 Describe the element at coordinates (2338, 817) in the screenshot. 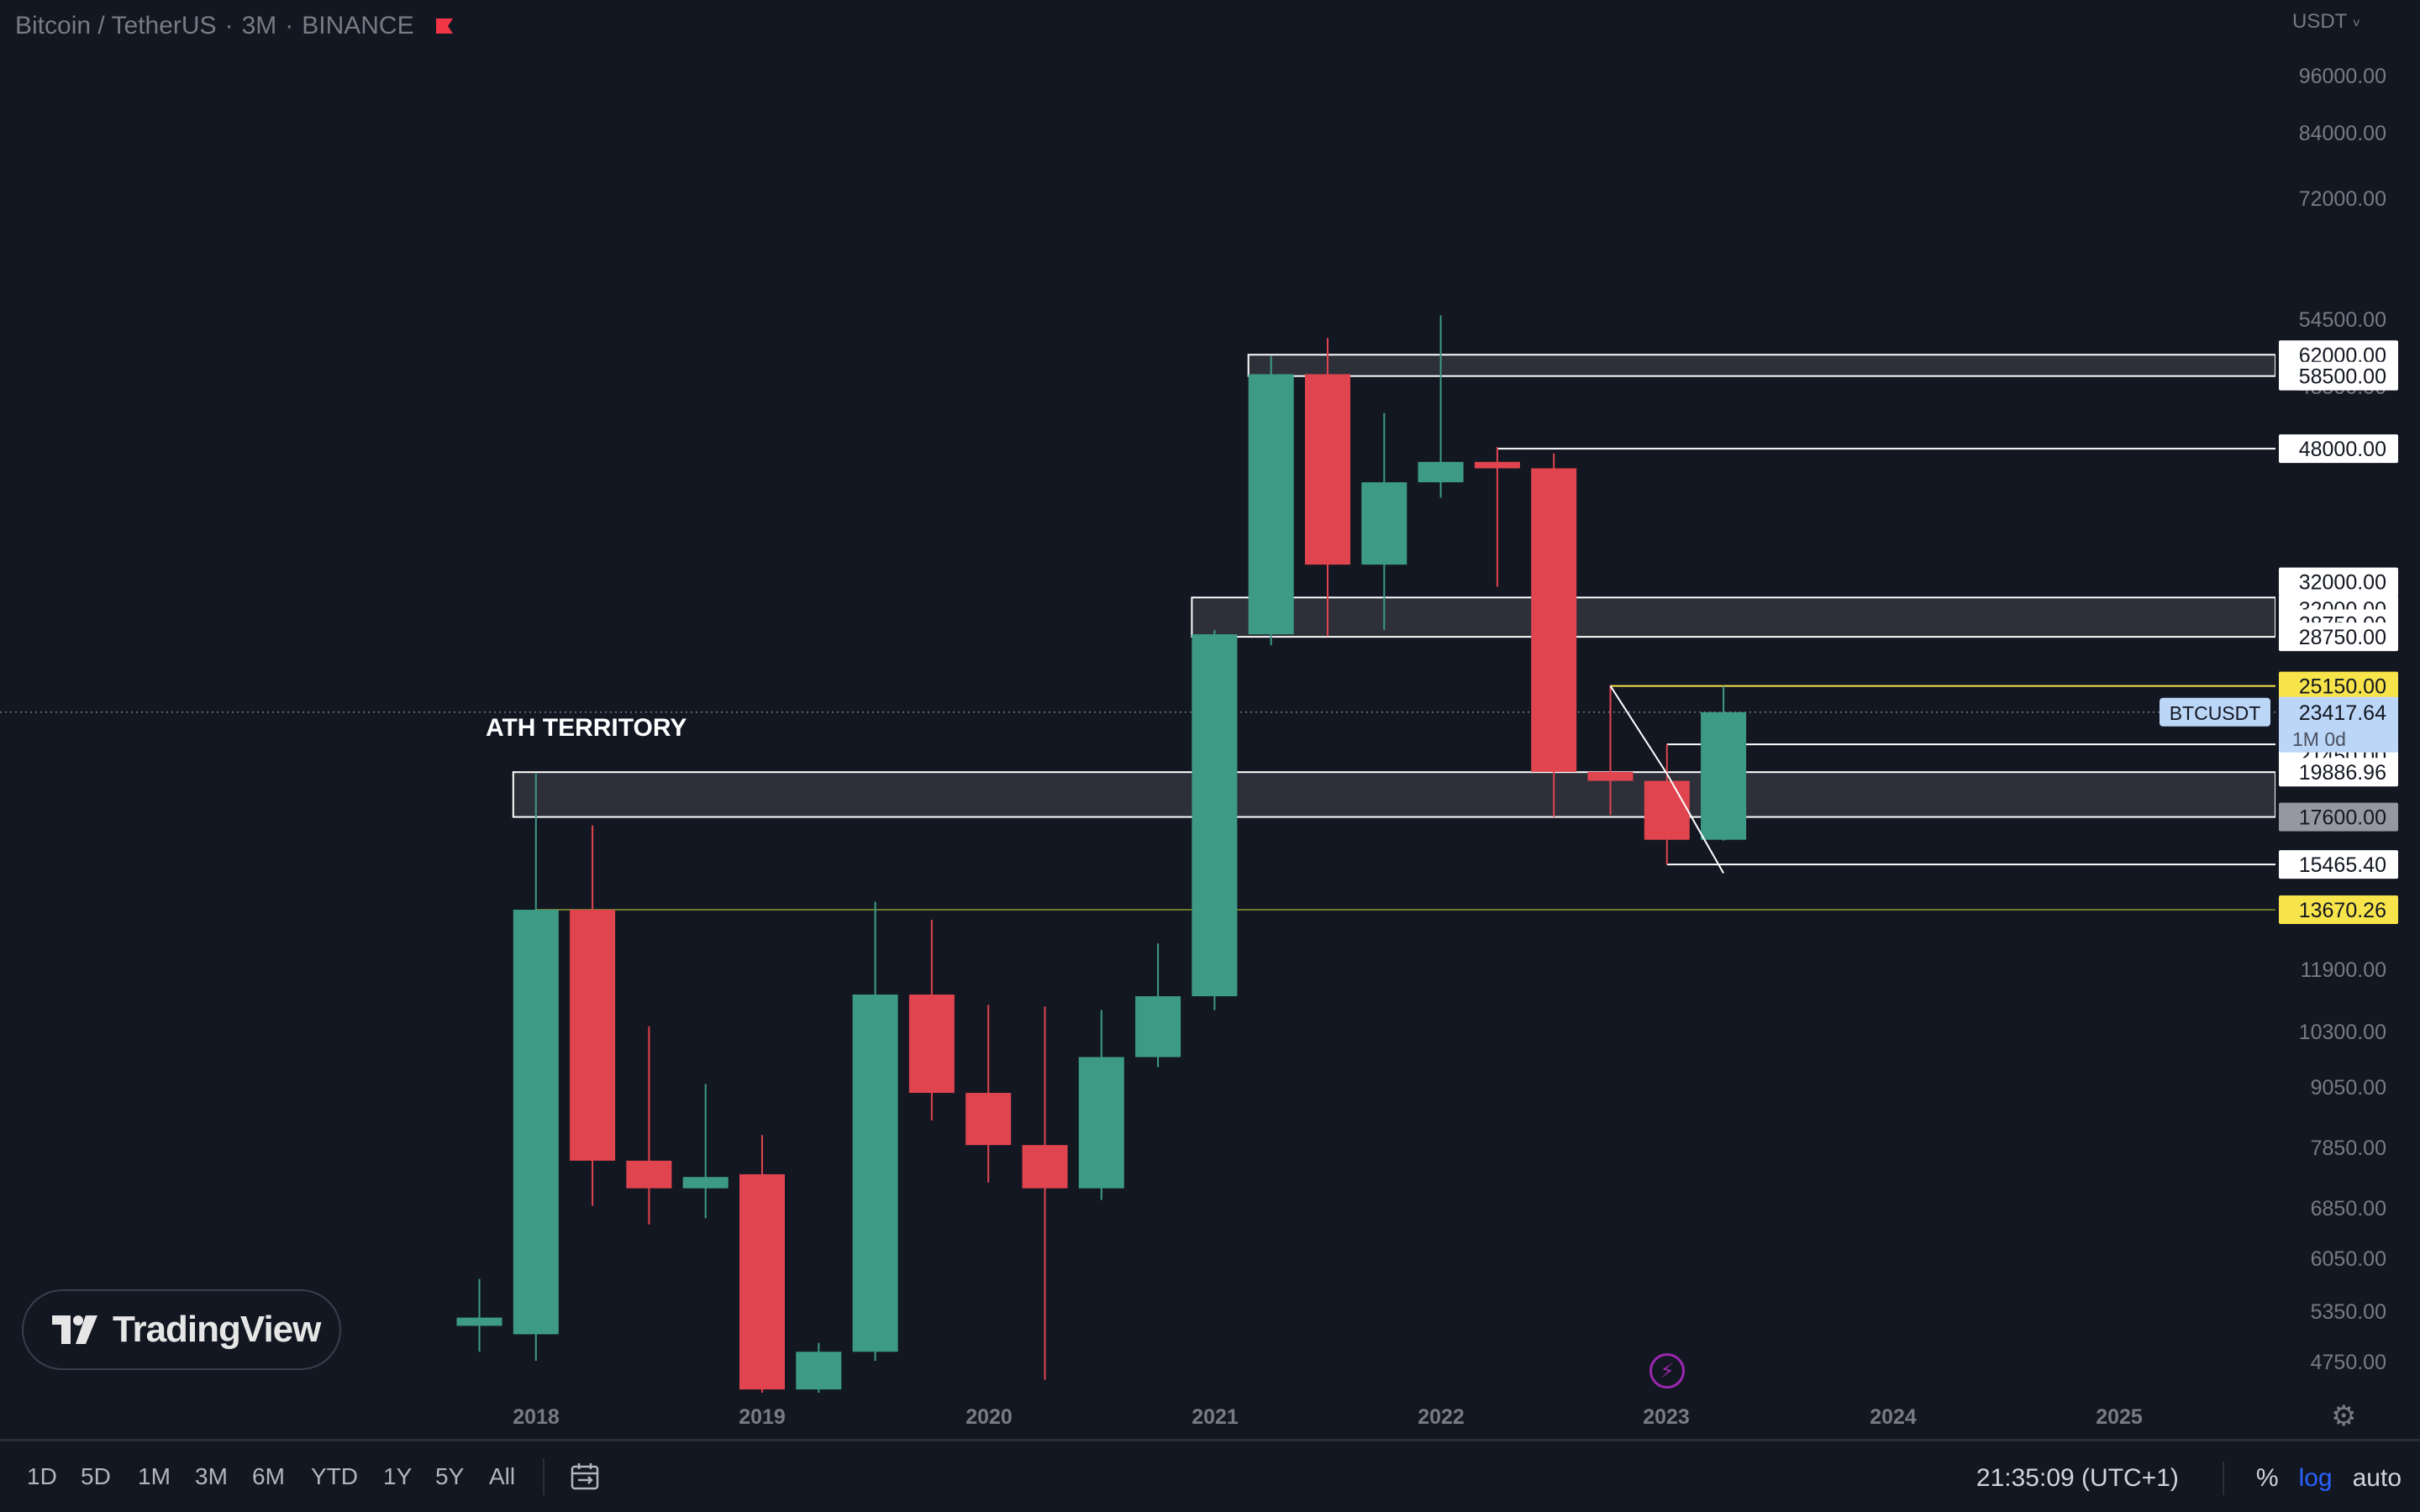

I see `price-label: 17600.00` at that location.